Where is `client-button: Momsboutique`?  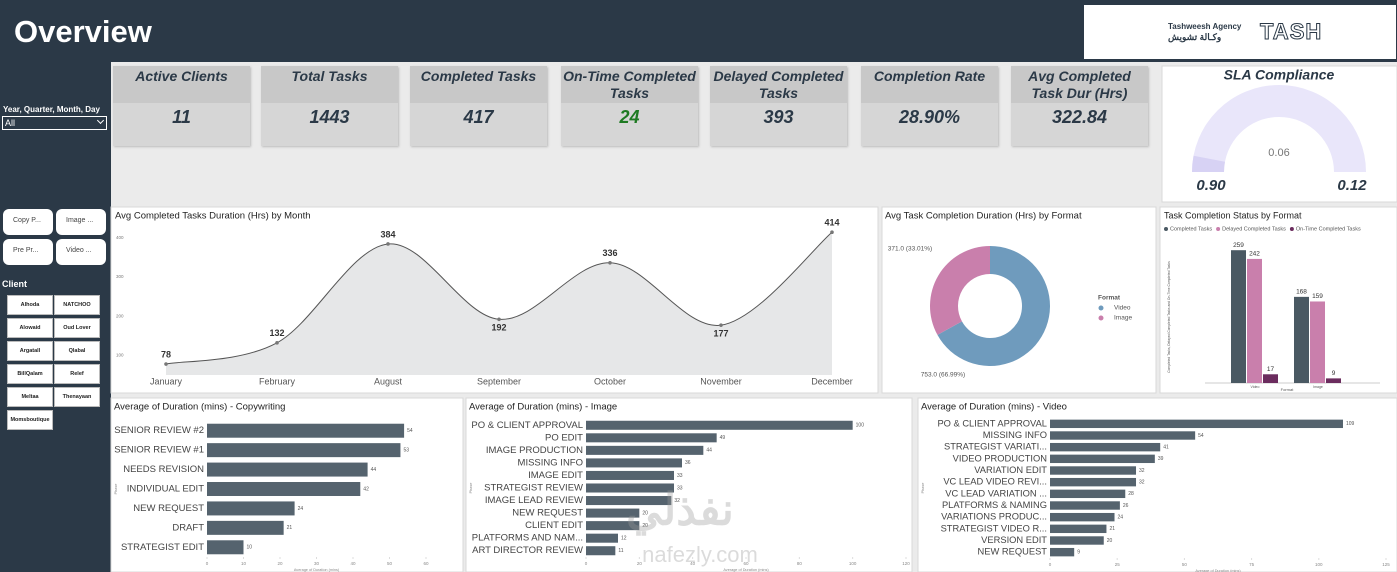
client-button: Momsboutique is located at coordinates (30, 420).